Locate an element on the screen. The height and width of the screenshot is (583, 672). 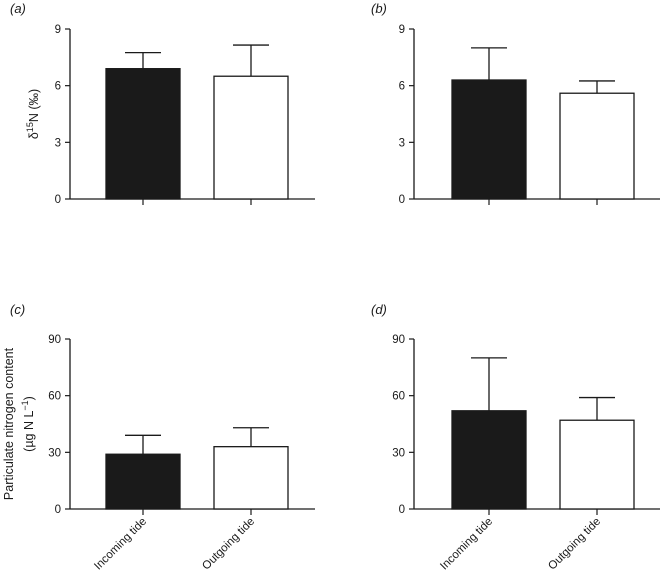
panel-label: (c) is located at coordinates (17, 309).